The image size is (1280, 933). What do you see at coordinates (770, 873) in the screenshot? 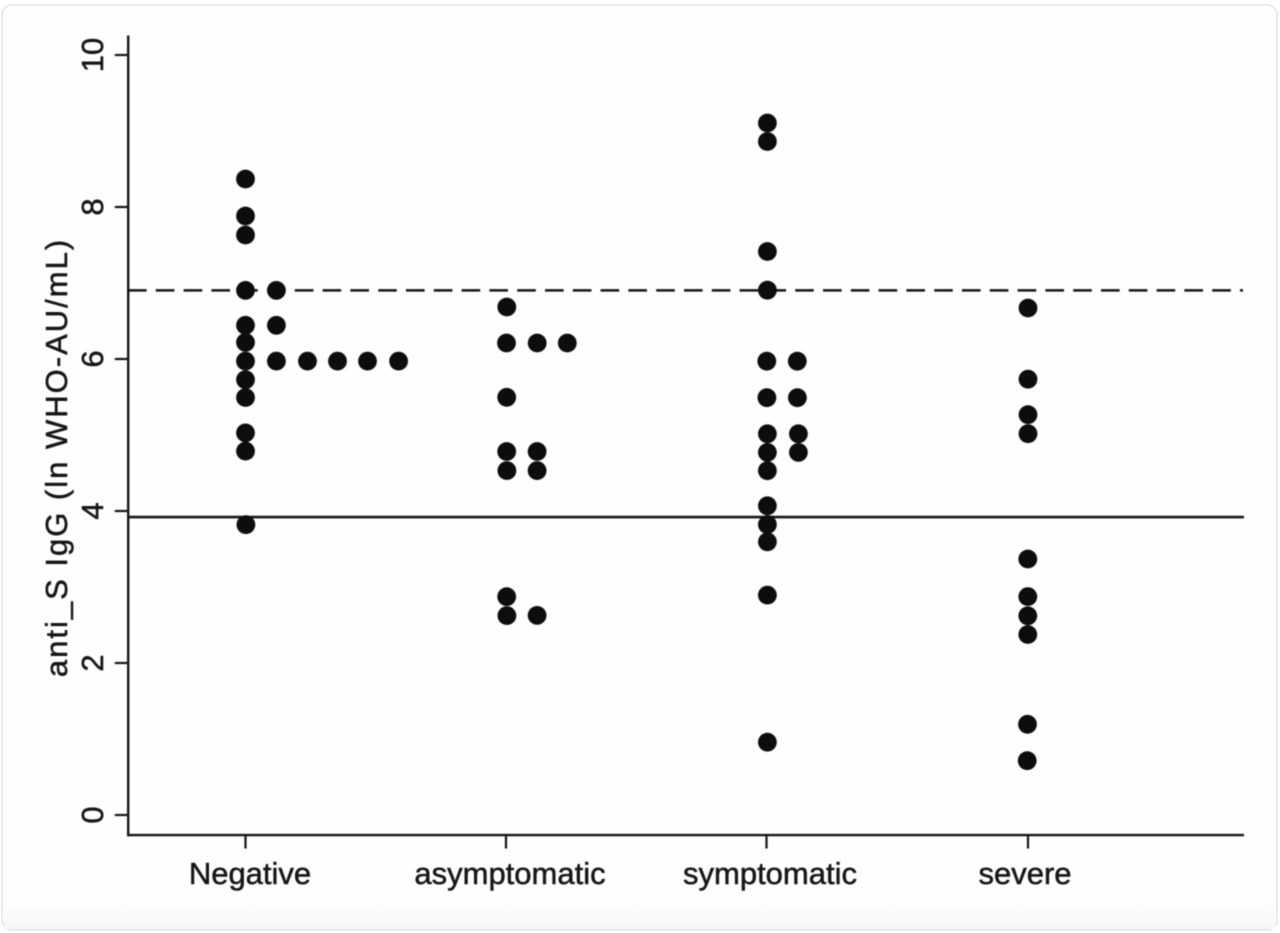
I see `svg-text: symptomatic` at bounding box center [770, 873].